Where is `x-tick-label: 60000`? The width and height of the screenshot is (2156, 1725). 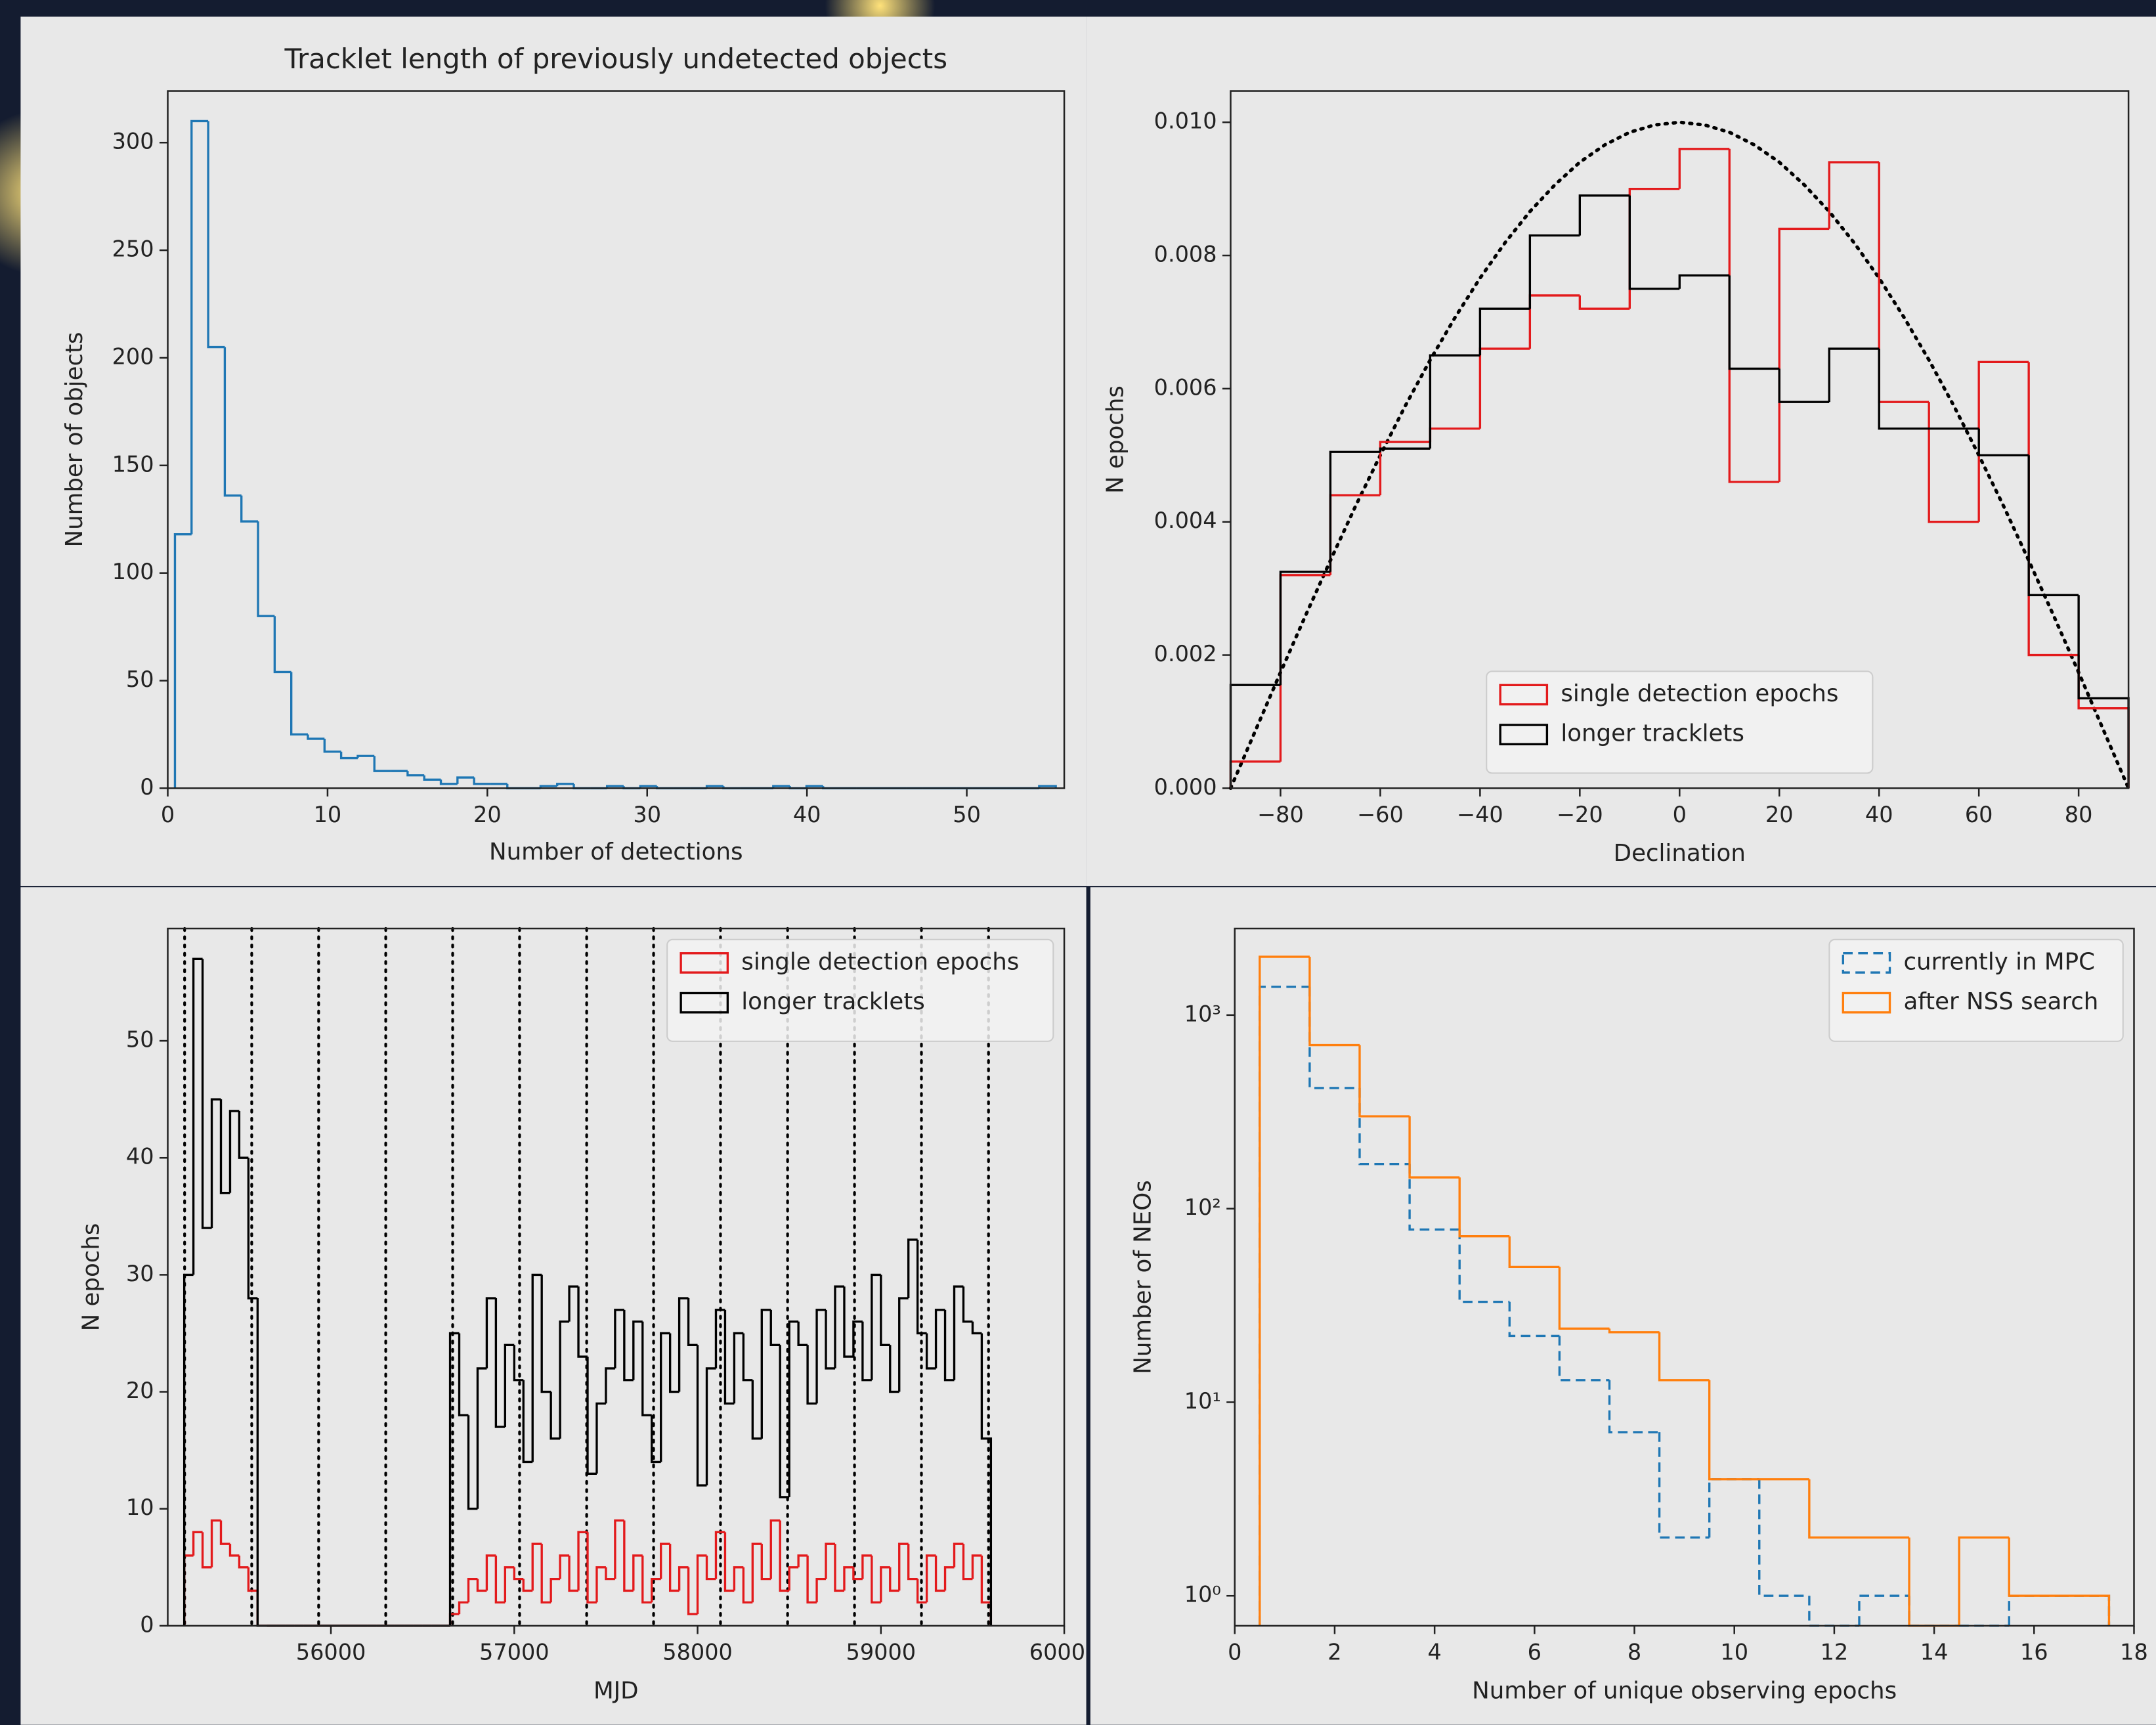
x-tick-label: 60000 is located at coordinates (1064, 1652).